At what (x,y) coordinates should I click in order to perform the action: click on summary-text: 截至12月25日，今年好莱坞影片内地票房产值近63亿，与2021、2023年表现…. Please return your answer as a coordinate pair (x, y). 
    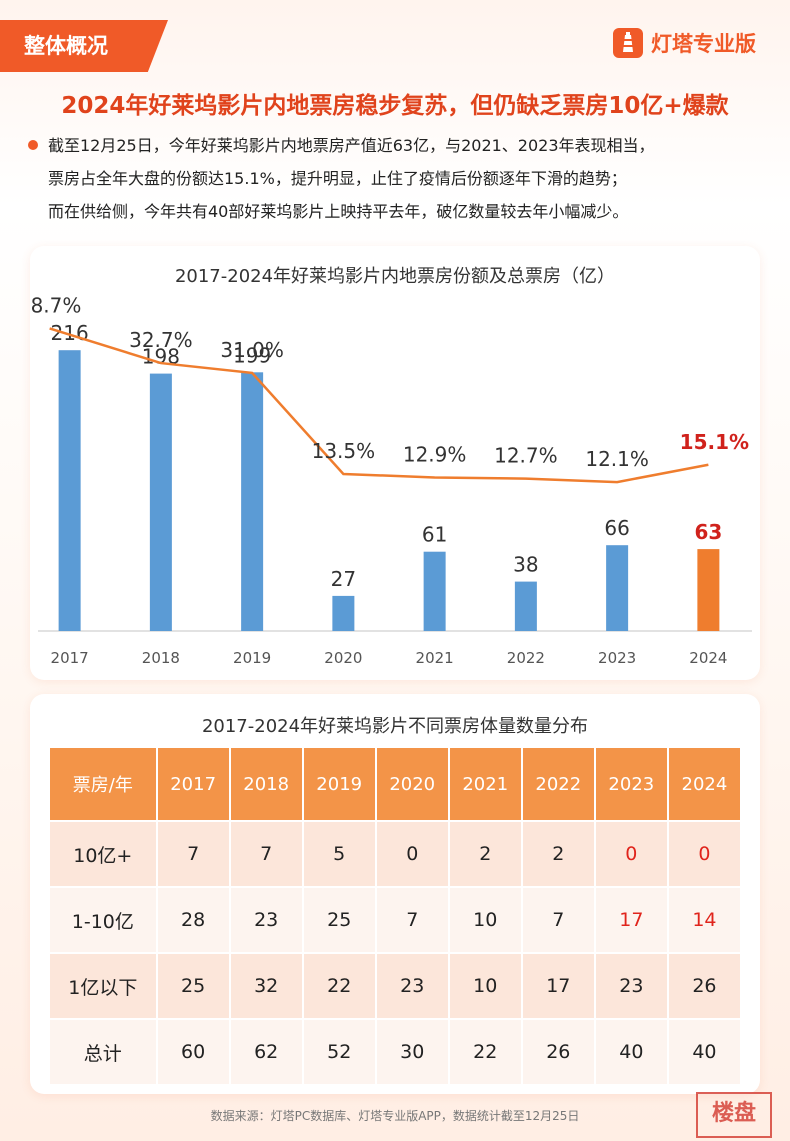
    Looking at the image, I should click on (413, 178).